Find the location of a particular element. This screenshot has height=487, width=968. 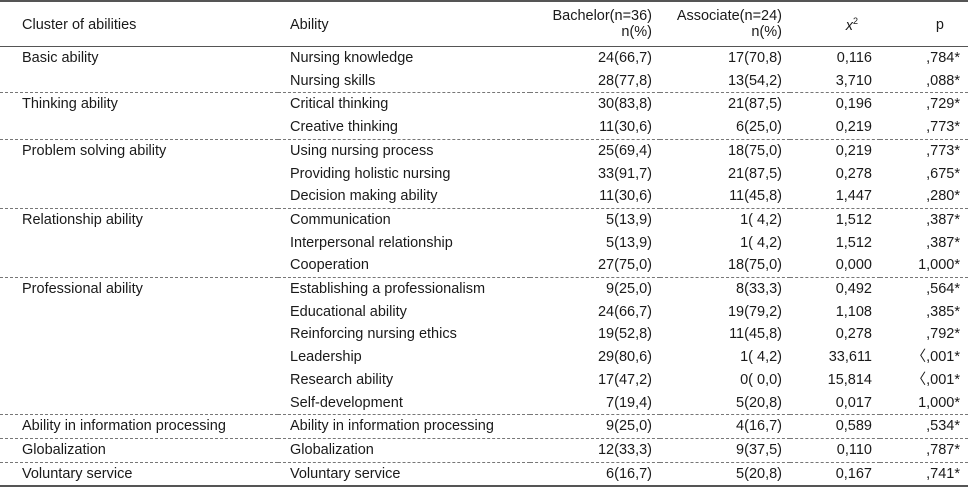

cell-bachelor: 27(75,0) is located at coordinates (624, 265).